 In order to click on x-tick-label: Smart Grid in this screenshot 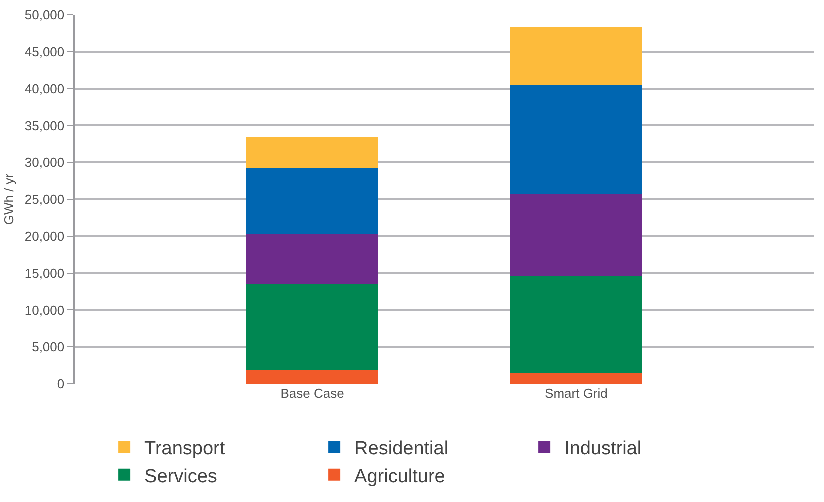, I will do `click(576, 393)`.